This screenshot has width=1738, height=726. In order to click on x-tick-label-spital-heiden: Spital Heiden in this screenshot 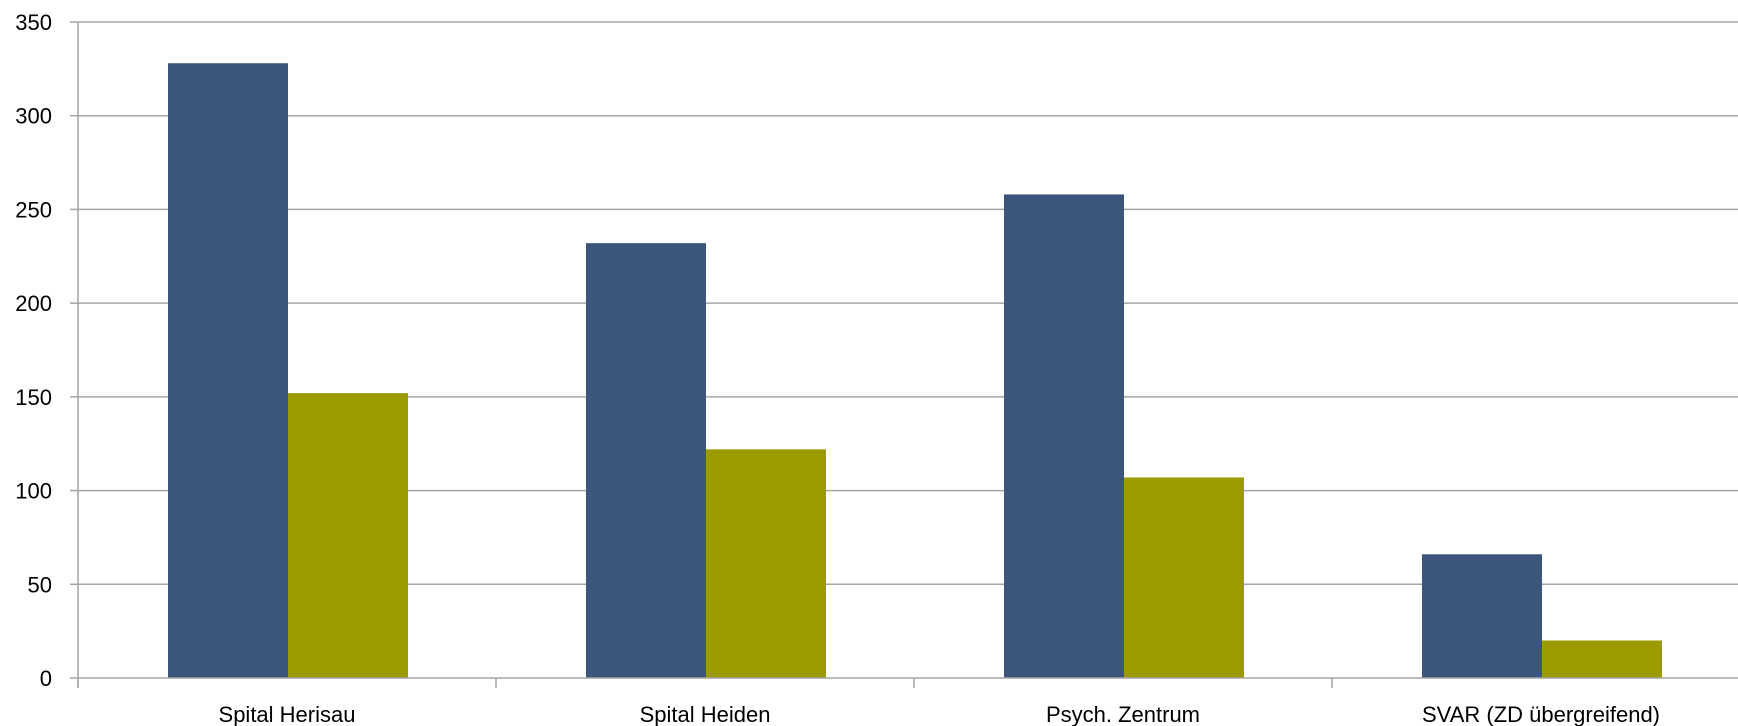, I will do `click(705, 714)`.